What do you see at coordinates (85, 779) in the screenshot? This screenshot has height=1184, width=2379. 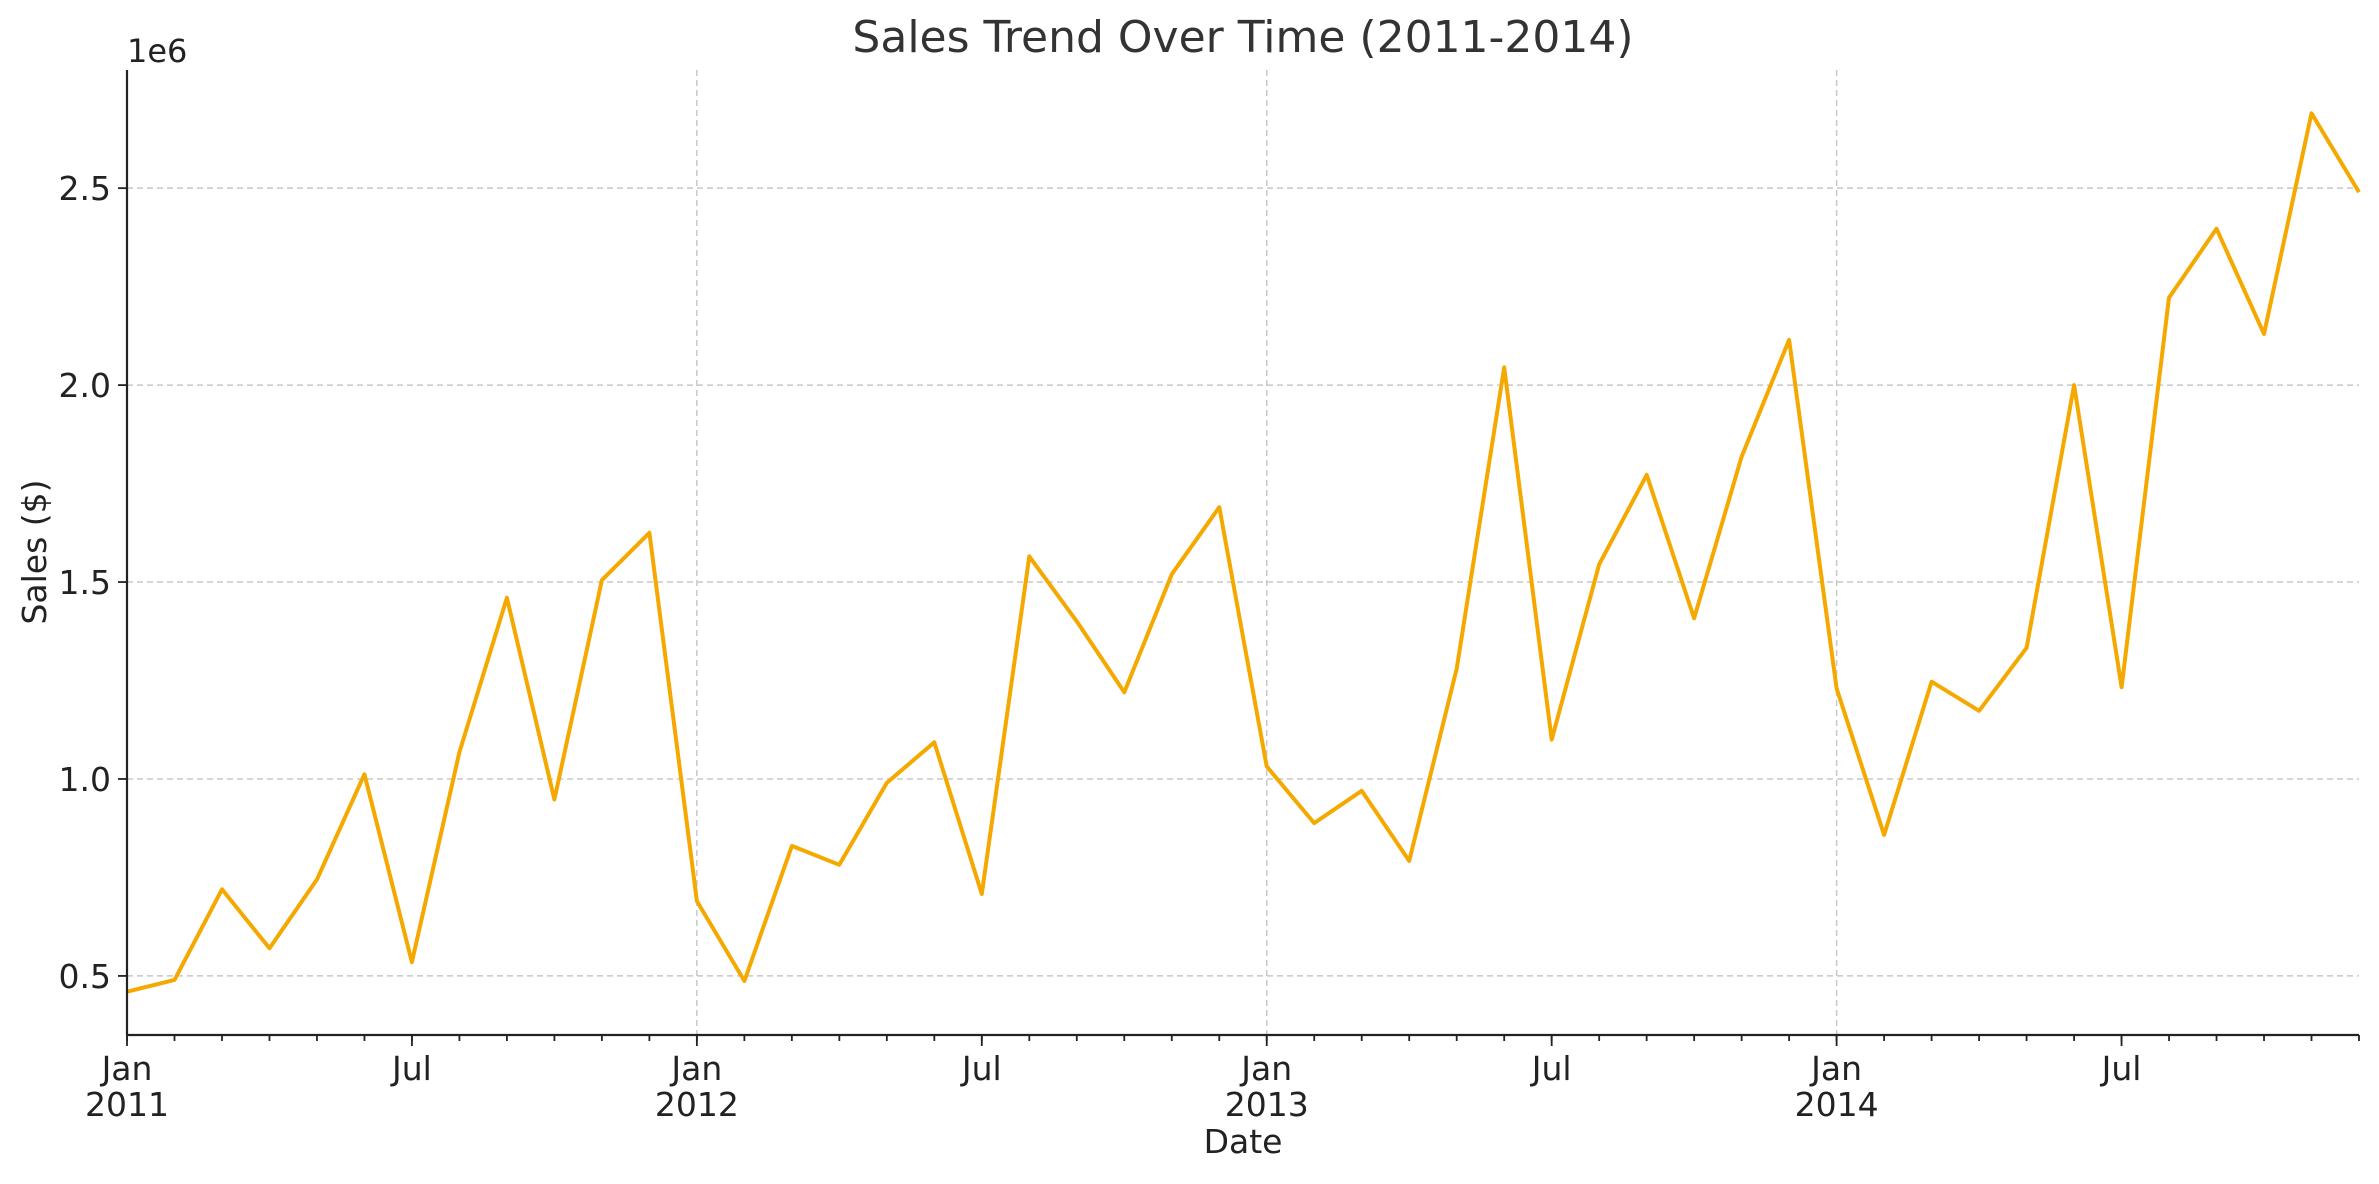 I see `y-tick-label: 1.0` at bounding box center [85, 779].